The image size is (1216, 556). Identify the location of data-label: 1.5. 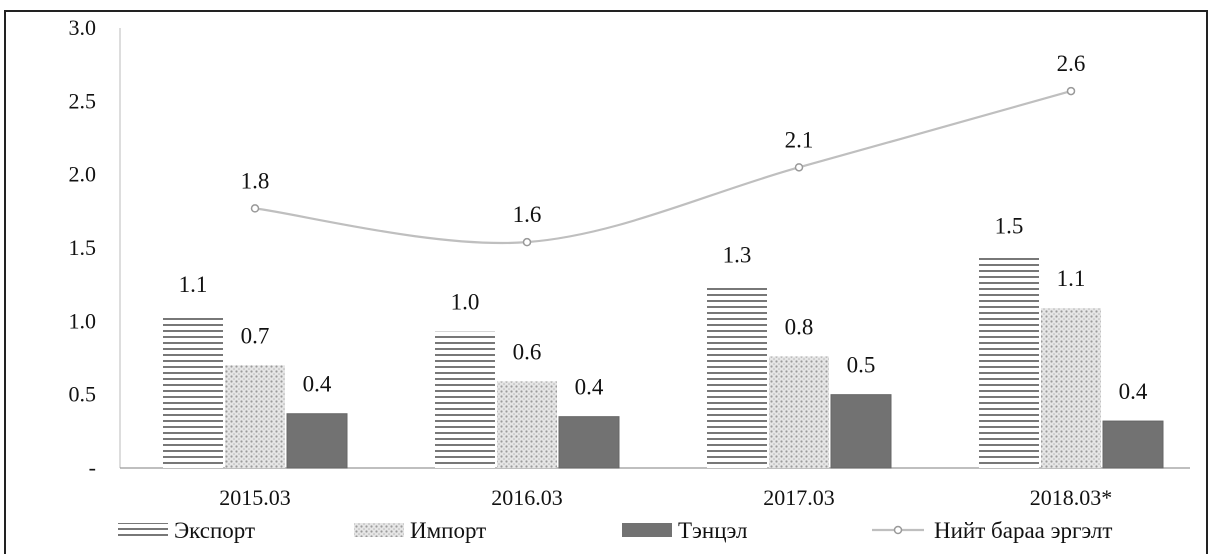
(1009, 225).